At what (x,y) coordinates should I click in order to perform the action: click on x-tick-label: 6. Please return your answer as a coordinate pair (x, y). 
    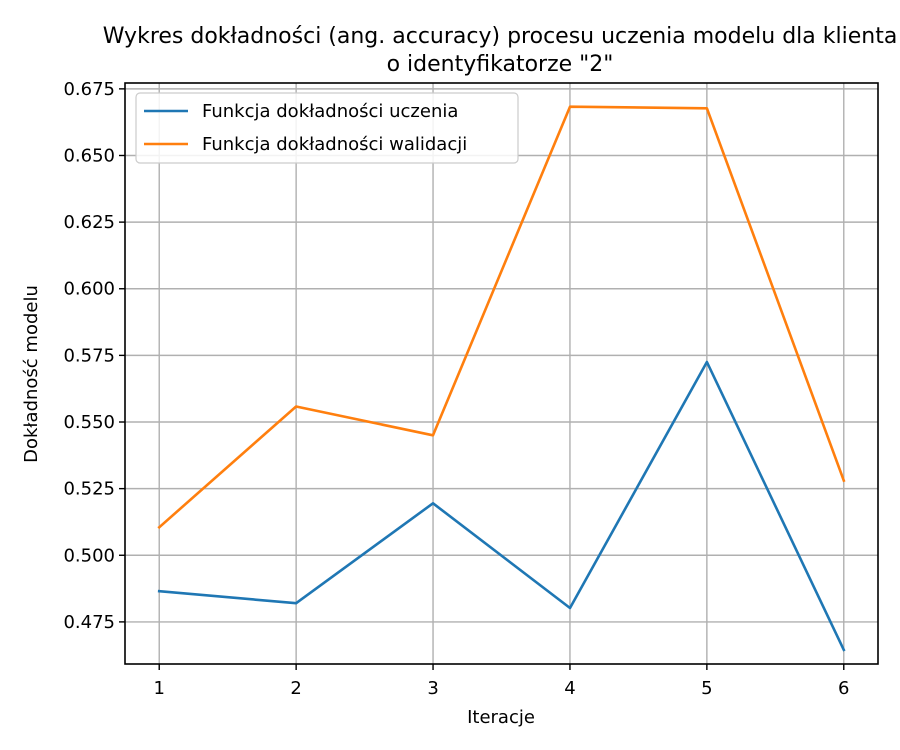
    Looking at the image, I should click on (843, 688).